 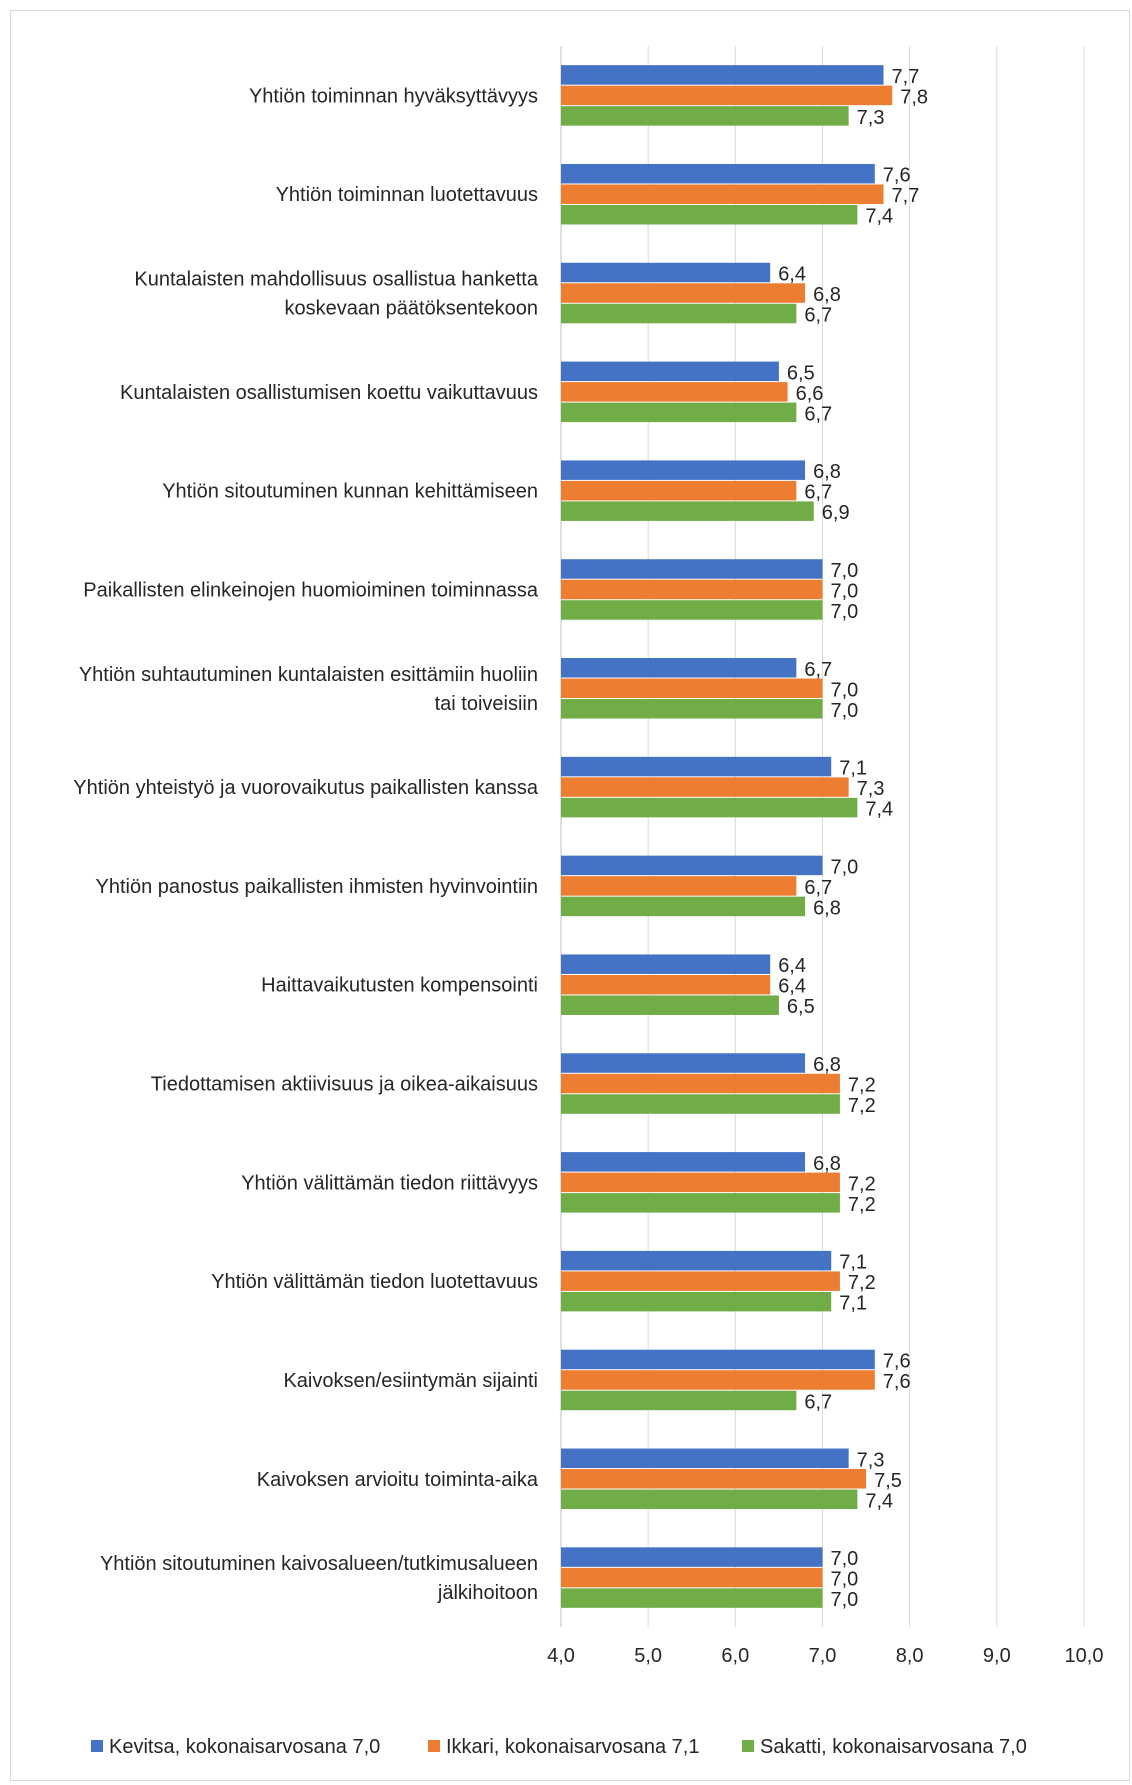 What do you see at coordinates (572, 1747) in the screenshot?
I see `legend-label: Ikkari, kokonaisarvosana 7,1` at bounding box center [572, 1747].